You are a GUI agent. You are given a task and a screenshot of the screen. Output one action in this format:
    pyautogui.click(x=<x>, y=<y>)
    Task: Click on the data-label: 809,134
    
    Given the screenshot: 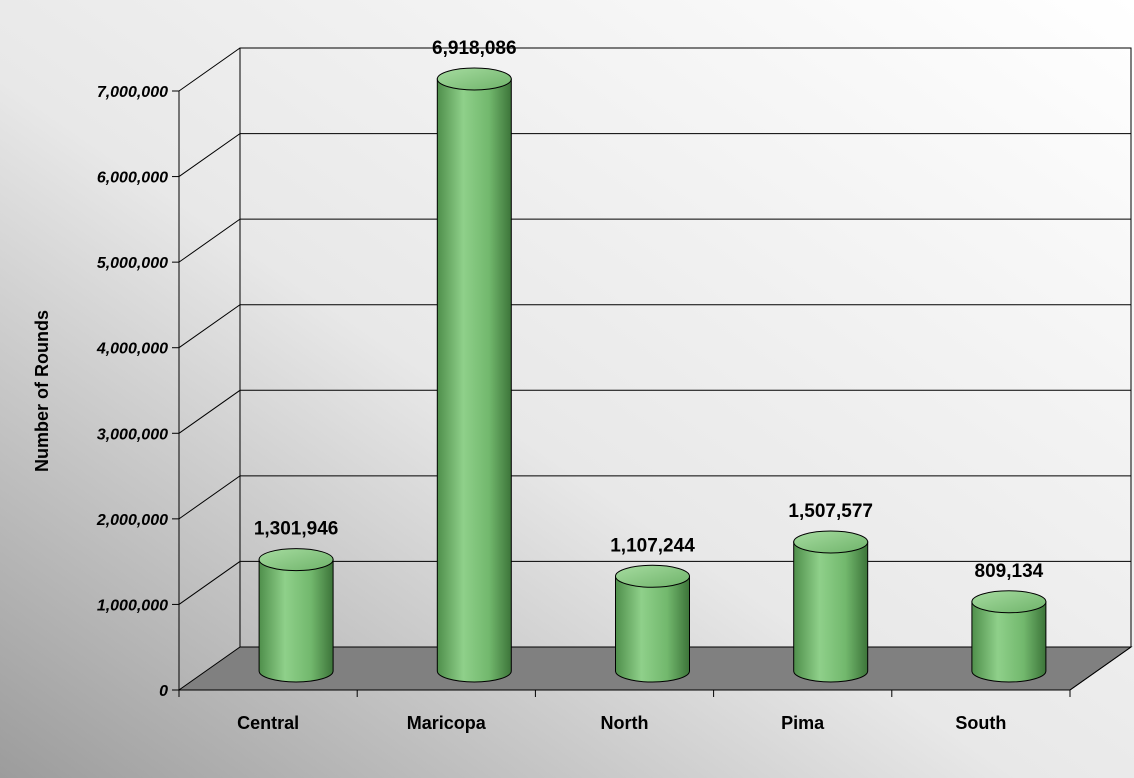 What is the action you would take?
    pyautogui.click(x=1009, y=571)
    